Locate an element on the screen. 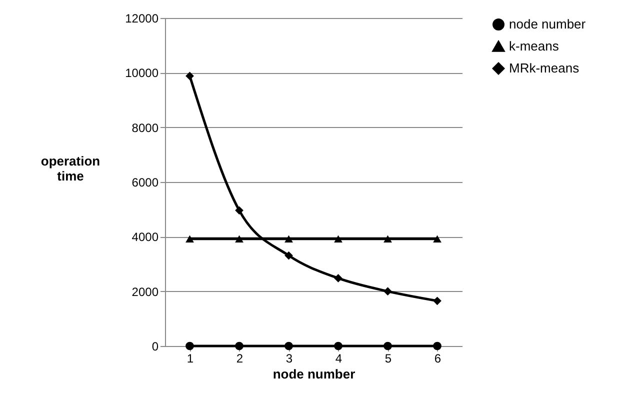 This screenshot has width=618, height=405. y-axis-title: operation time is located at coordinates (70, 169).